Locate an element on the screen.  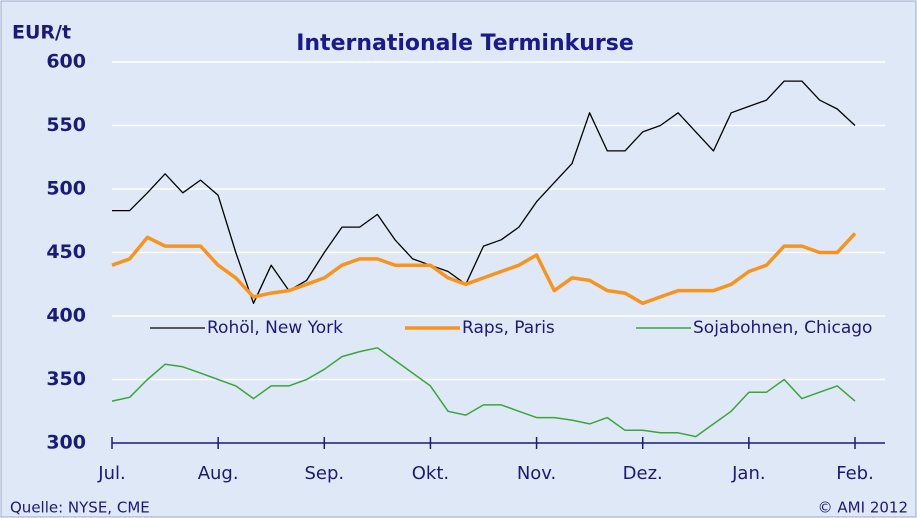
y-tick-label: 550 is located at coordinates (66, 125).